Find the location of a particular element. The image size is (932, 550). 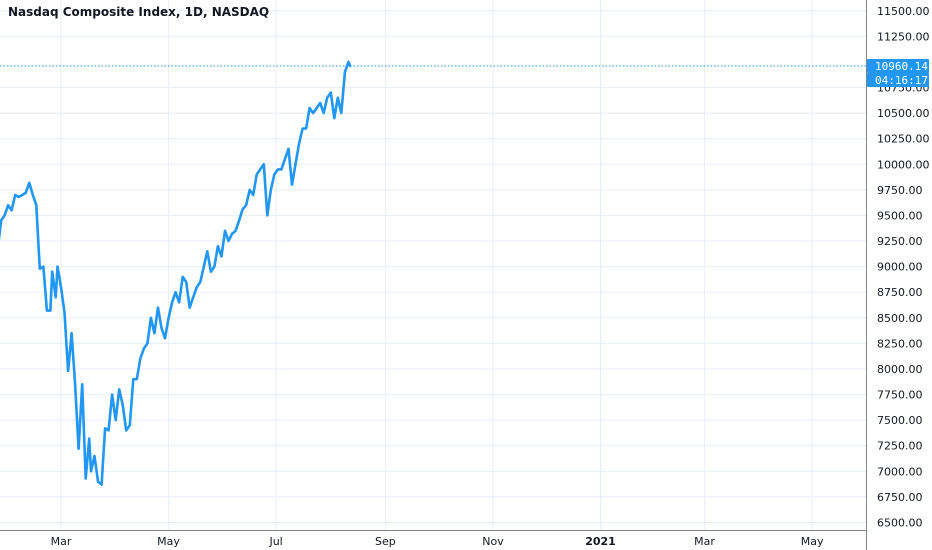

y-tick-label: 11500.00 is located at coordinates (903, 11).